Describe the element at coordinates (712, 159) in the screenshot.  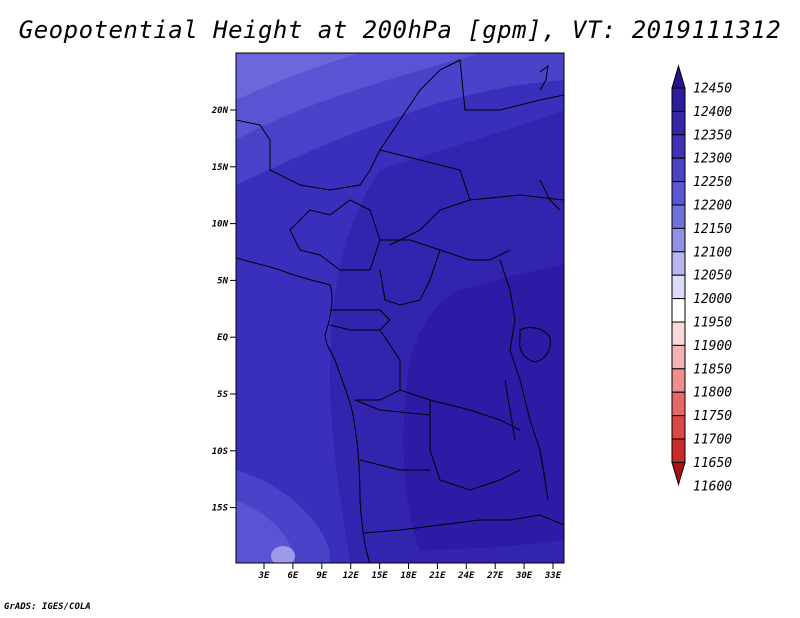
I see `colorbar-label: 12300` at that location.